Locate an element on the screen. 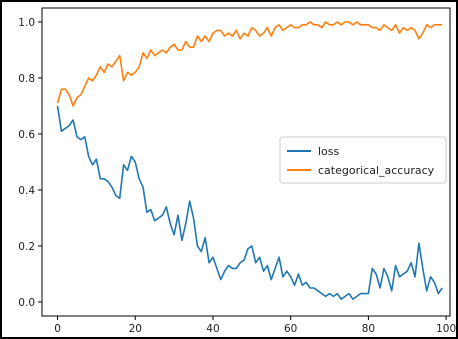 This screenshot has height=339, width=458. y-tick-label: 0.8 is located at coordinates (26, 79).